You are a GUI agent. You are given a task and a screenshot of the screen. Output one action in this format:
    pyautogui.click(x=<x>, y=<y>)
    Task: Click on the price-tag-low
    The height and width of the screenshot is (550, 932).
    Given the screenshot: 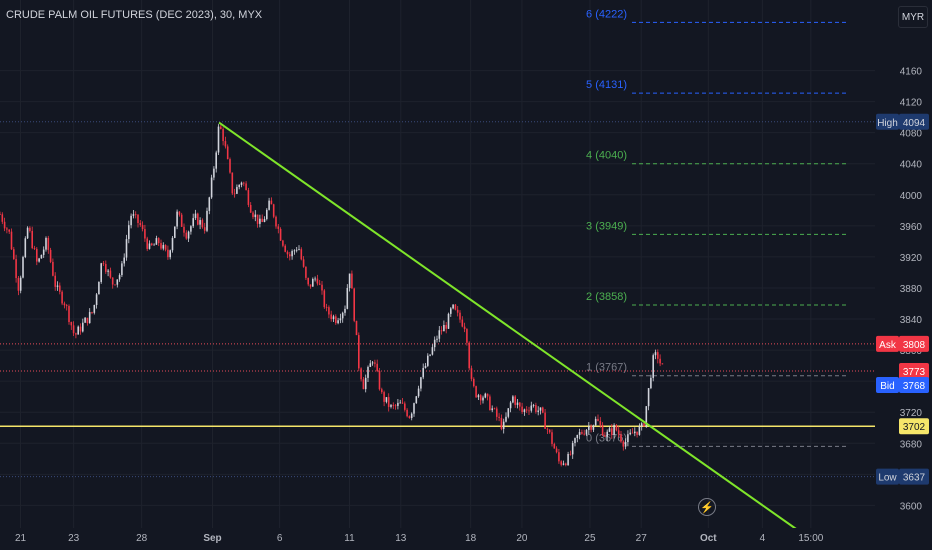 What is the action you would take?
    pyautogui.click(x=887, y=476)
    